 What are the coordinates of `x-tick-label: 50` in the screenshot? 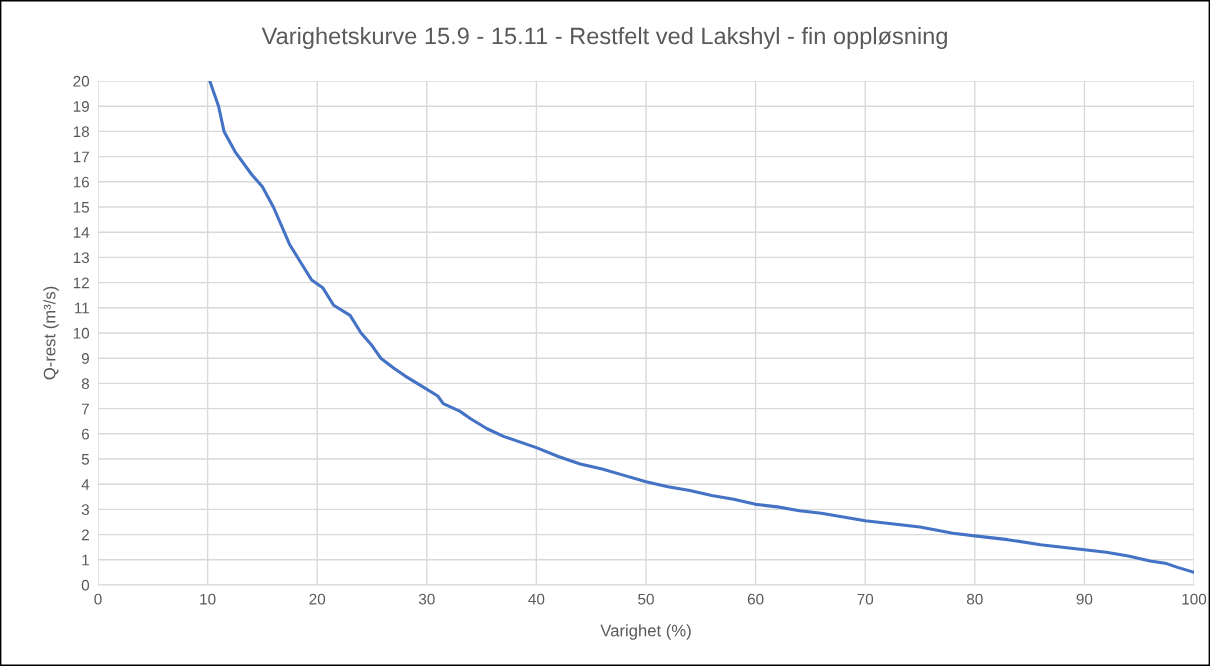 It's located at (646, 599).